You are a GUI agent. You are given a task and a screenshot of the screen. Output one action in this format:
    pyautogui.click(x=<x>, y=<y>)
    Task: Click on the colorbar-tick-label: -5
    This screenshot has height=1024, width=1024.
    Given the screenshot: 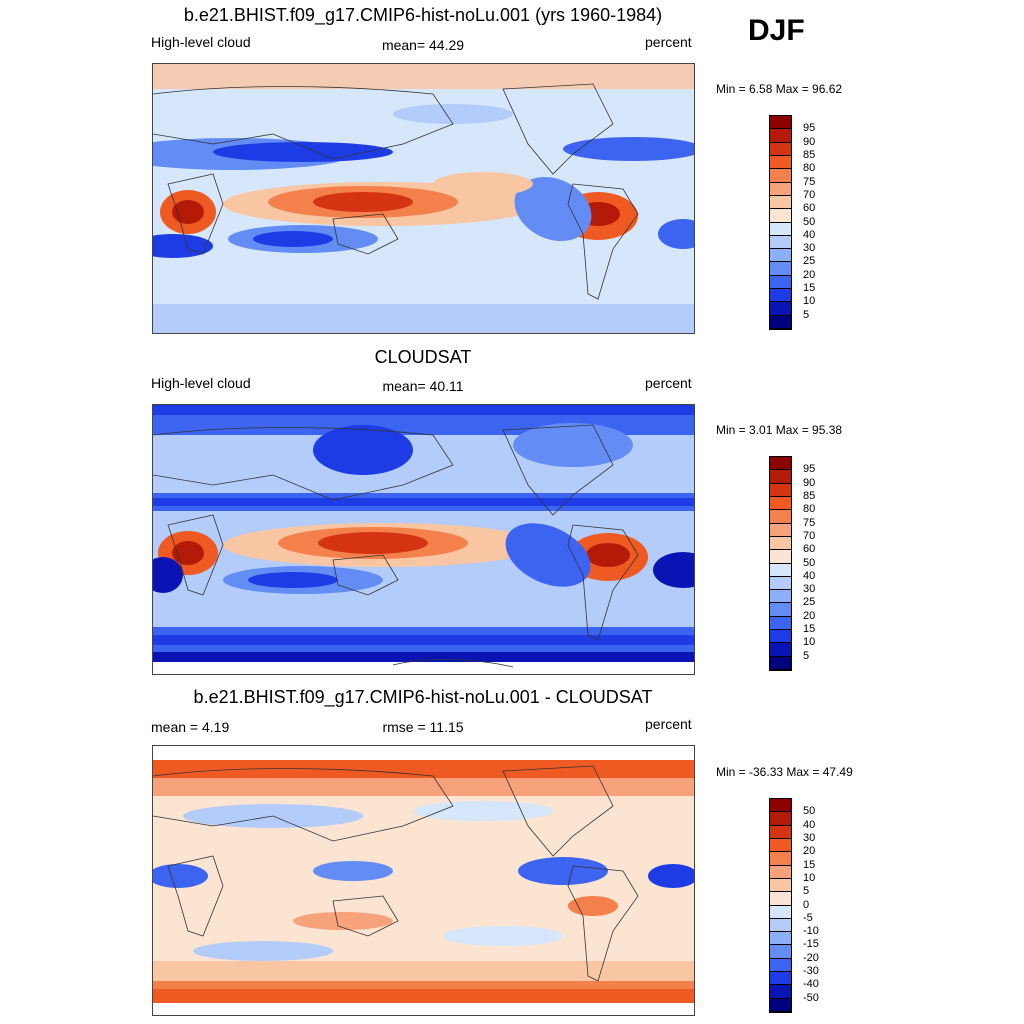 What is the action you would take?
    pyautogui.click(x=808, y=917)
    